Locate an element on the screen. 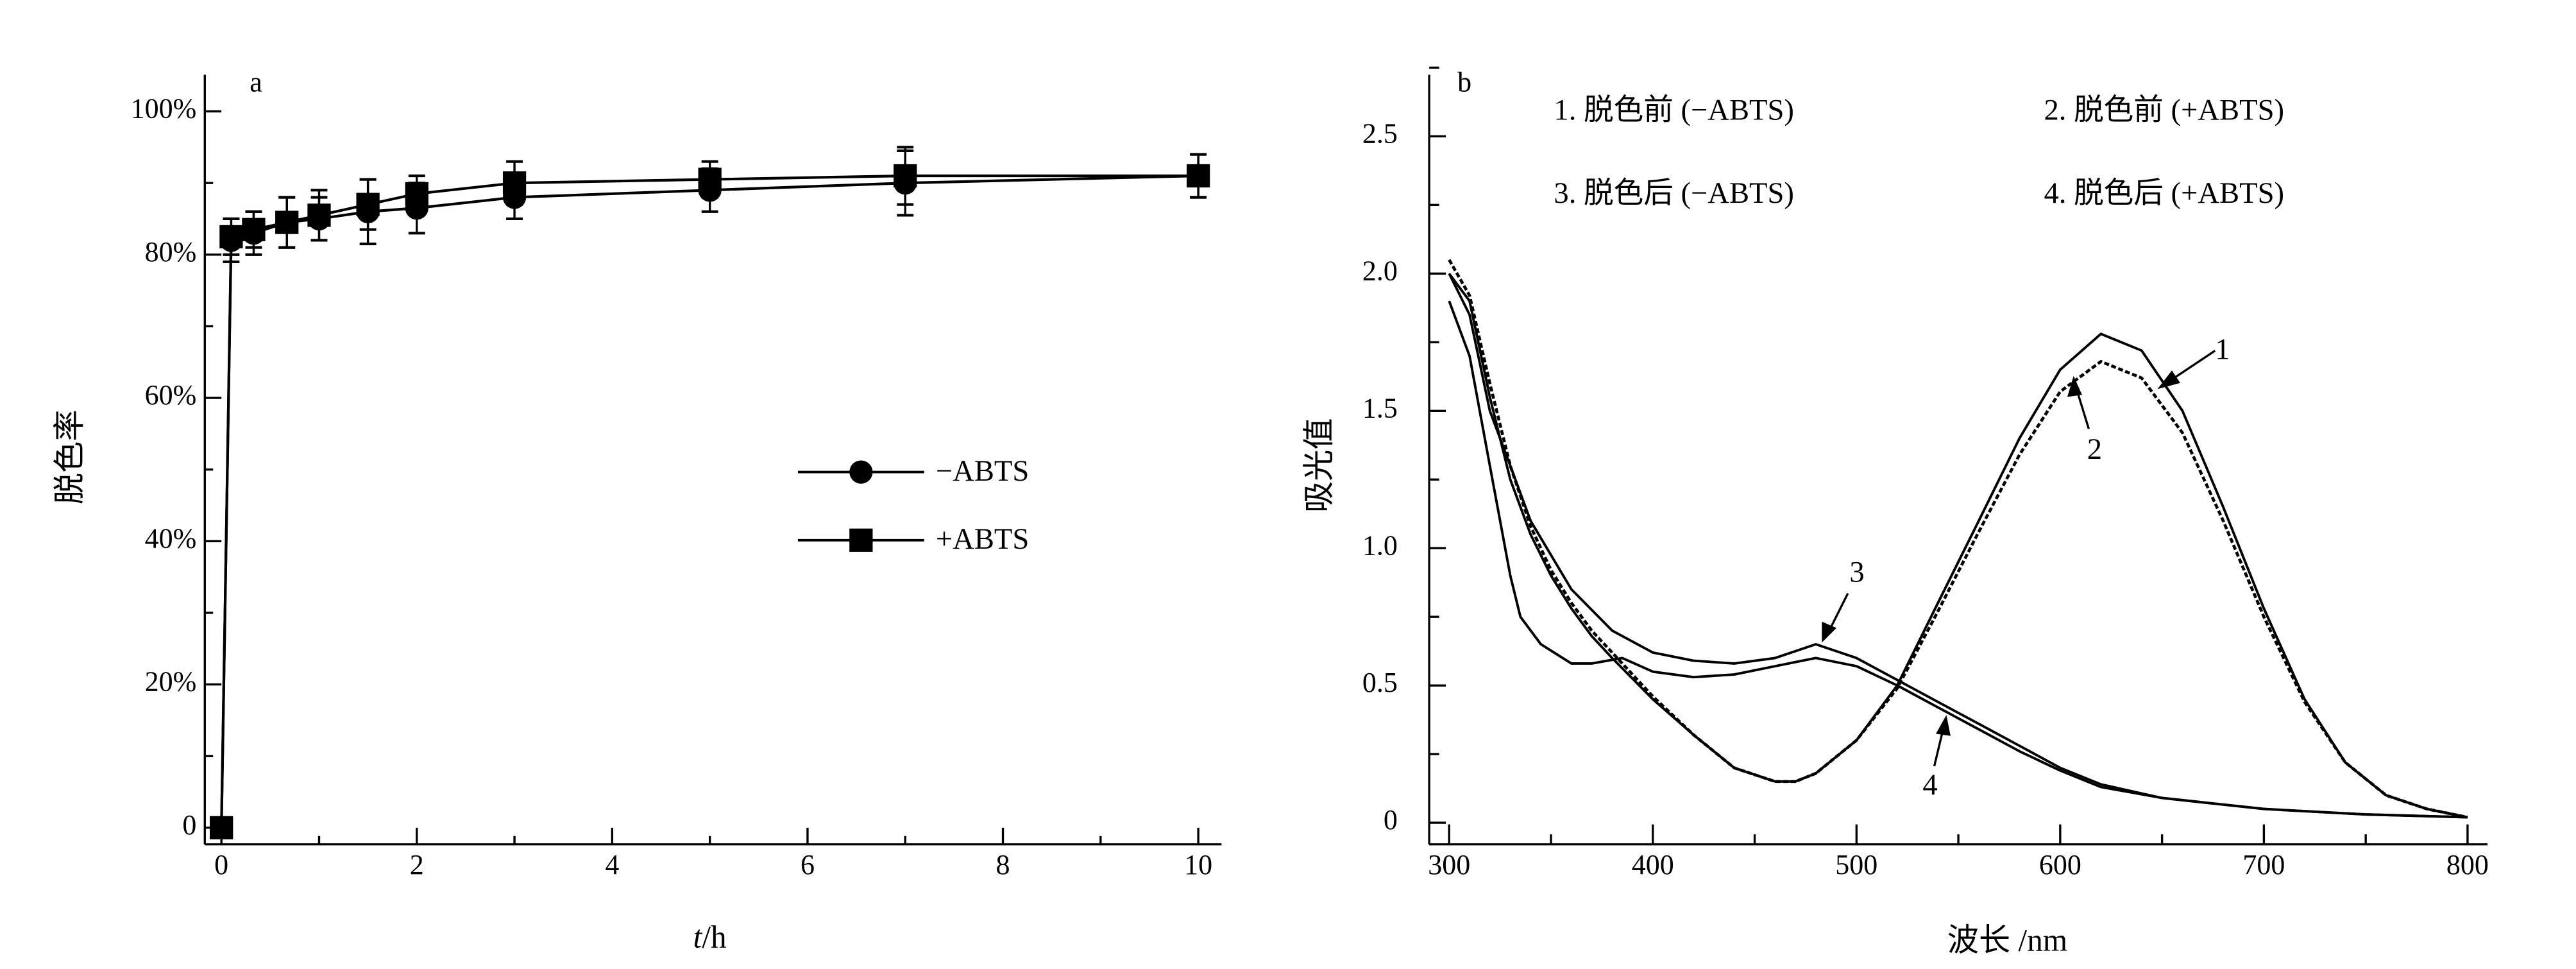 This screenshot has width=2576, height=969. panel-b-label: b is located at coordinates (1464, 82).